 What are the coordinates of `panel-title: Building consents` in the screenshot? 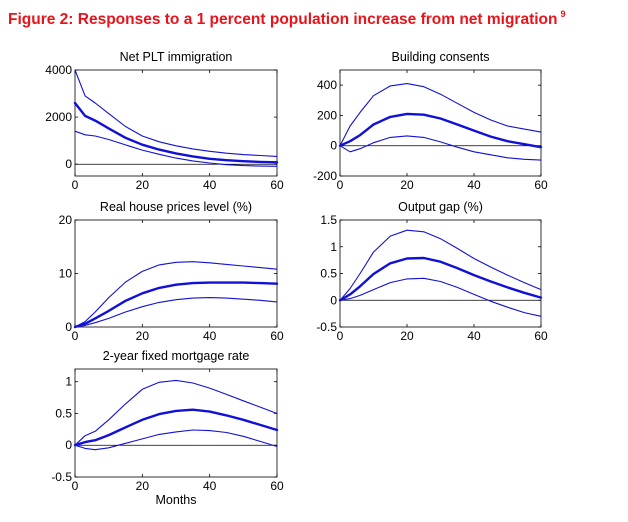 It's located at (441, 57).